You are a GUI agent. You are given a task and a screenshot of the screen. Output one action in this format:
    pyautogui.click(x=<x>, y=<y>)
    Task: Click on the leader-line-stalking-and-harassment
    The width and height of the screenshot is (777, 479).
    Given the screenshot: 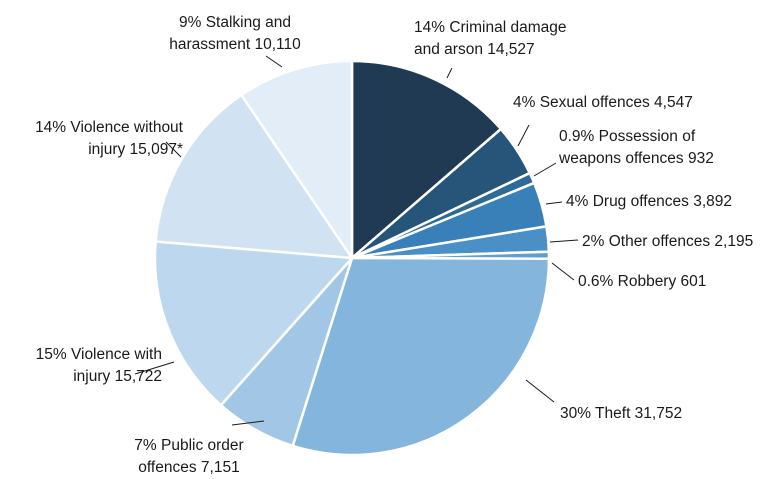 What is the action you would take?
    pyautogui.click(x=274, y=61)
    